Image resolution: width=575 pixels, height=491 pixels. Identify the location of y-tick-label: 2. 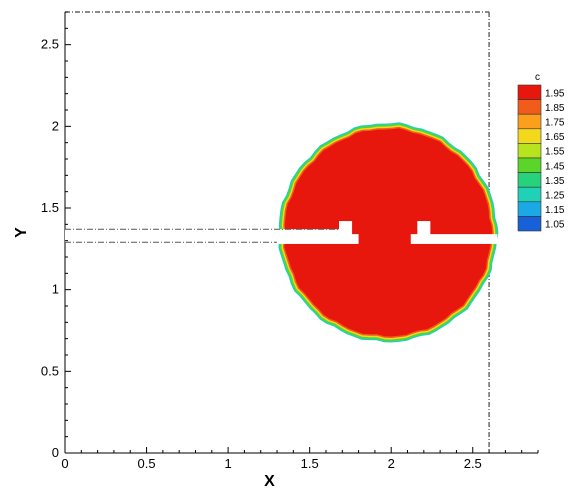
(55, 125).